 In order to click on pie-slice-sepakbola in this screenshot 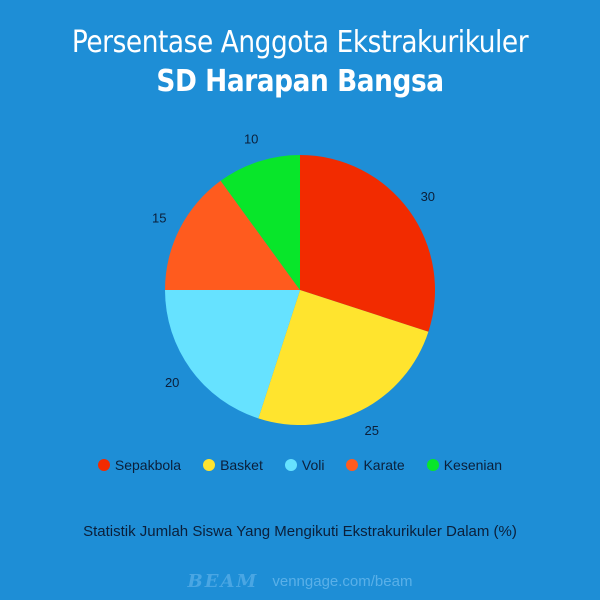, I will do `click(367, 243)`.